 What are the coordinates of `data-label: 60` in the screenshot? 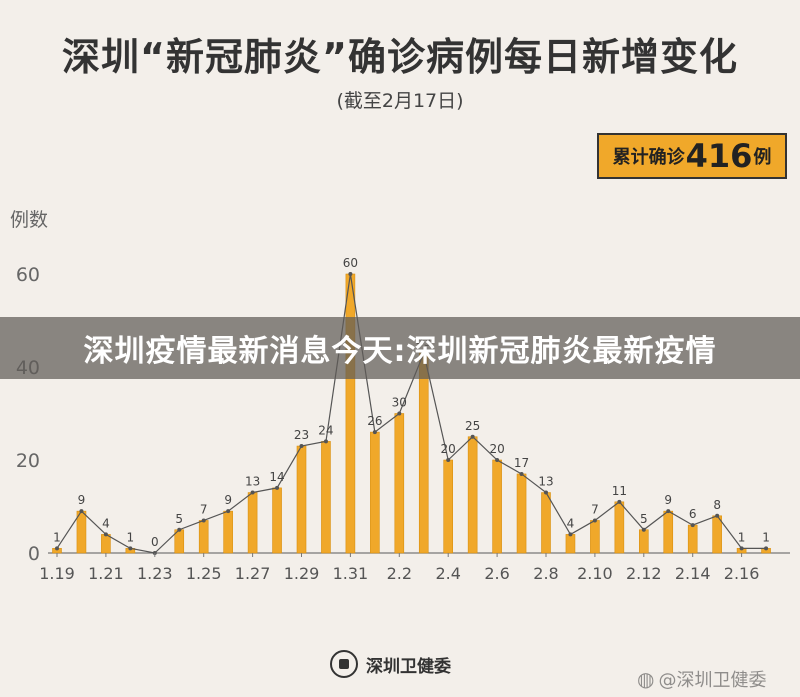 It's located at (350, 263).